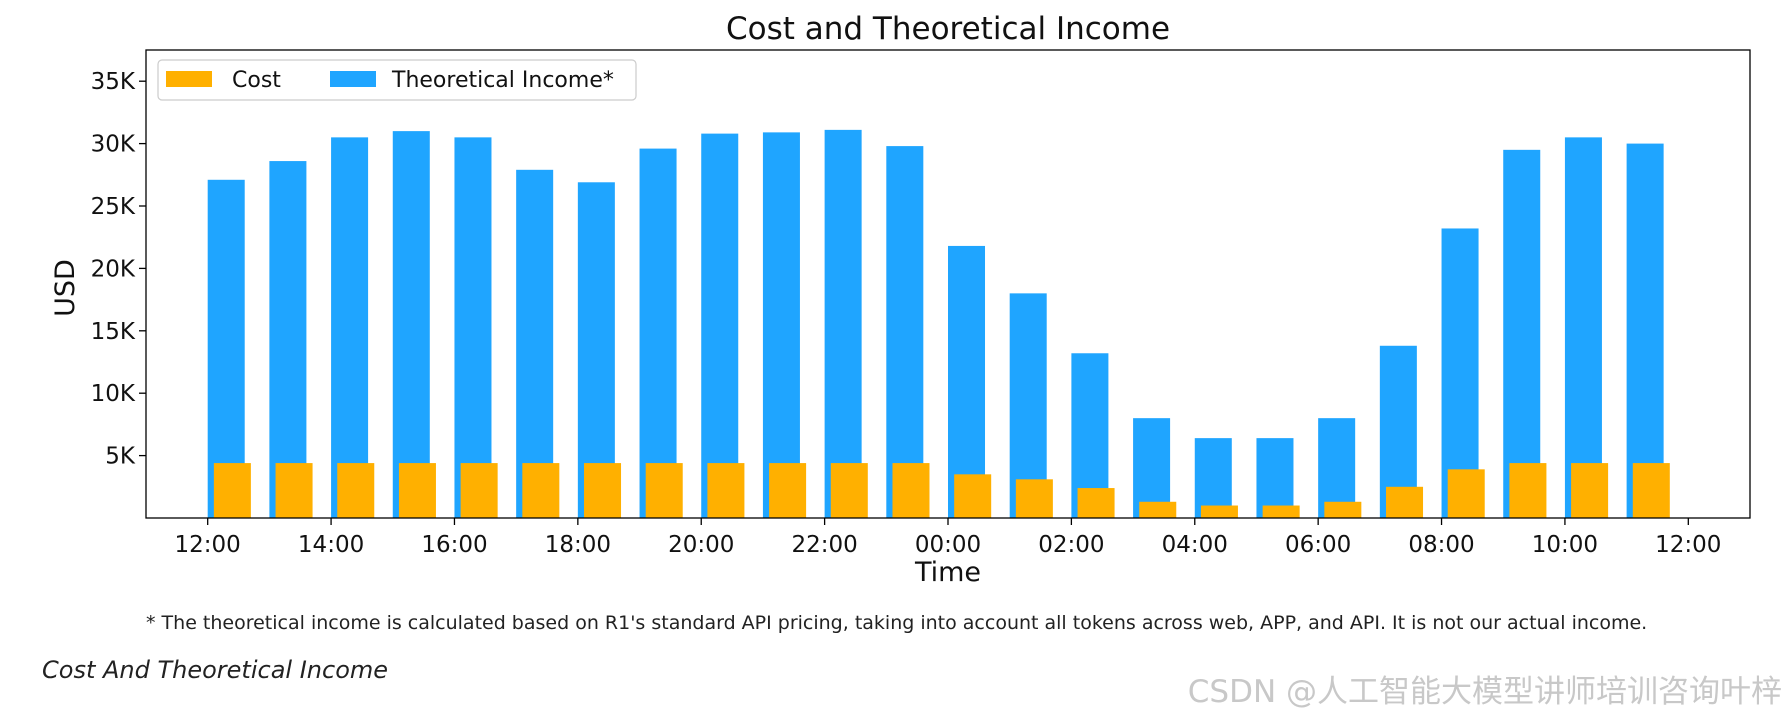  I want to click on x-tick-label: 02:00, so click(1071, 545).